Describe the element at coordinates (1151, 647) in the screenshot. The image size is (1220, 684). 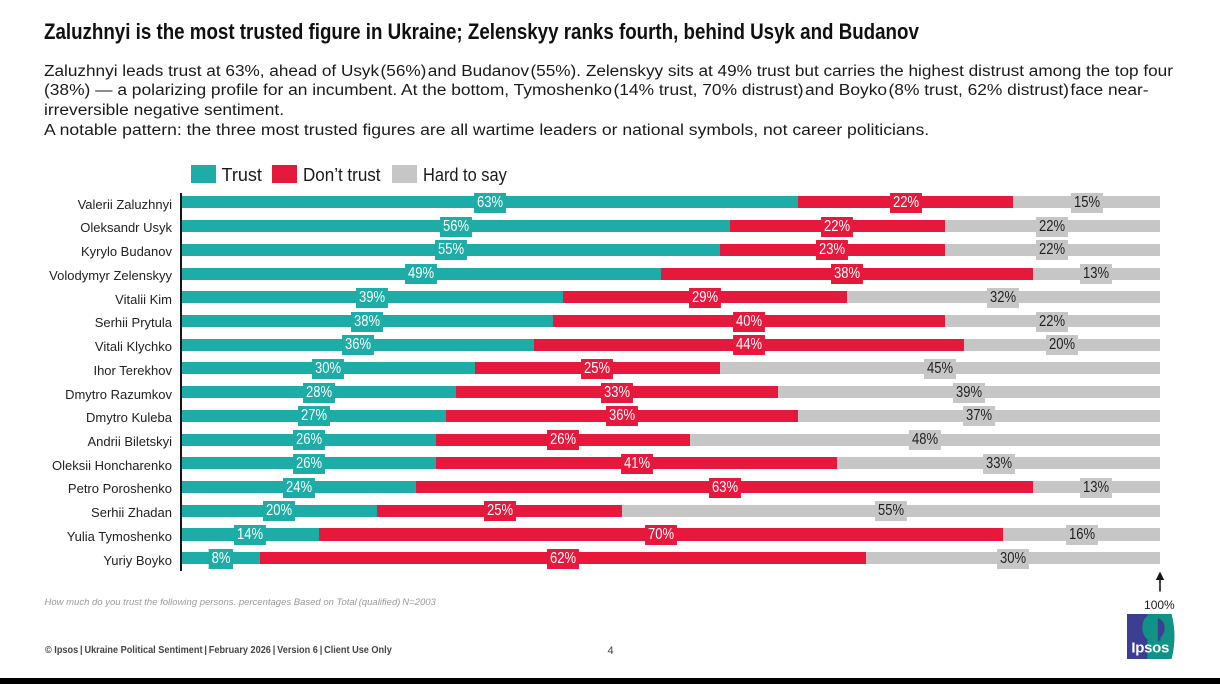
I see `svg-text: Ipsos` at that location.